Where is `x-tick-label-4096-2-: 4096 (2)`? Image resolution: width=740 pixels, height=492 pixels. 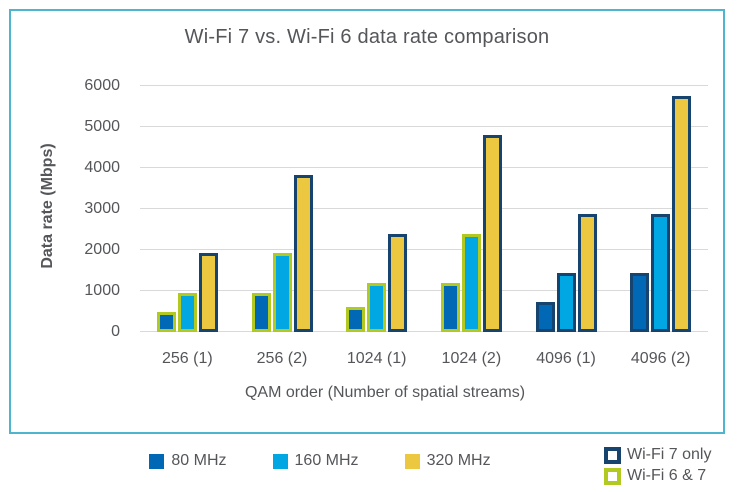
x-tick-label-4096-2-: 4096 (2) is located at coordinates (660, 358).